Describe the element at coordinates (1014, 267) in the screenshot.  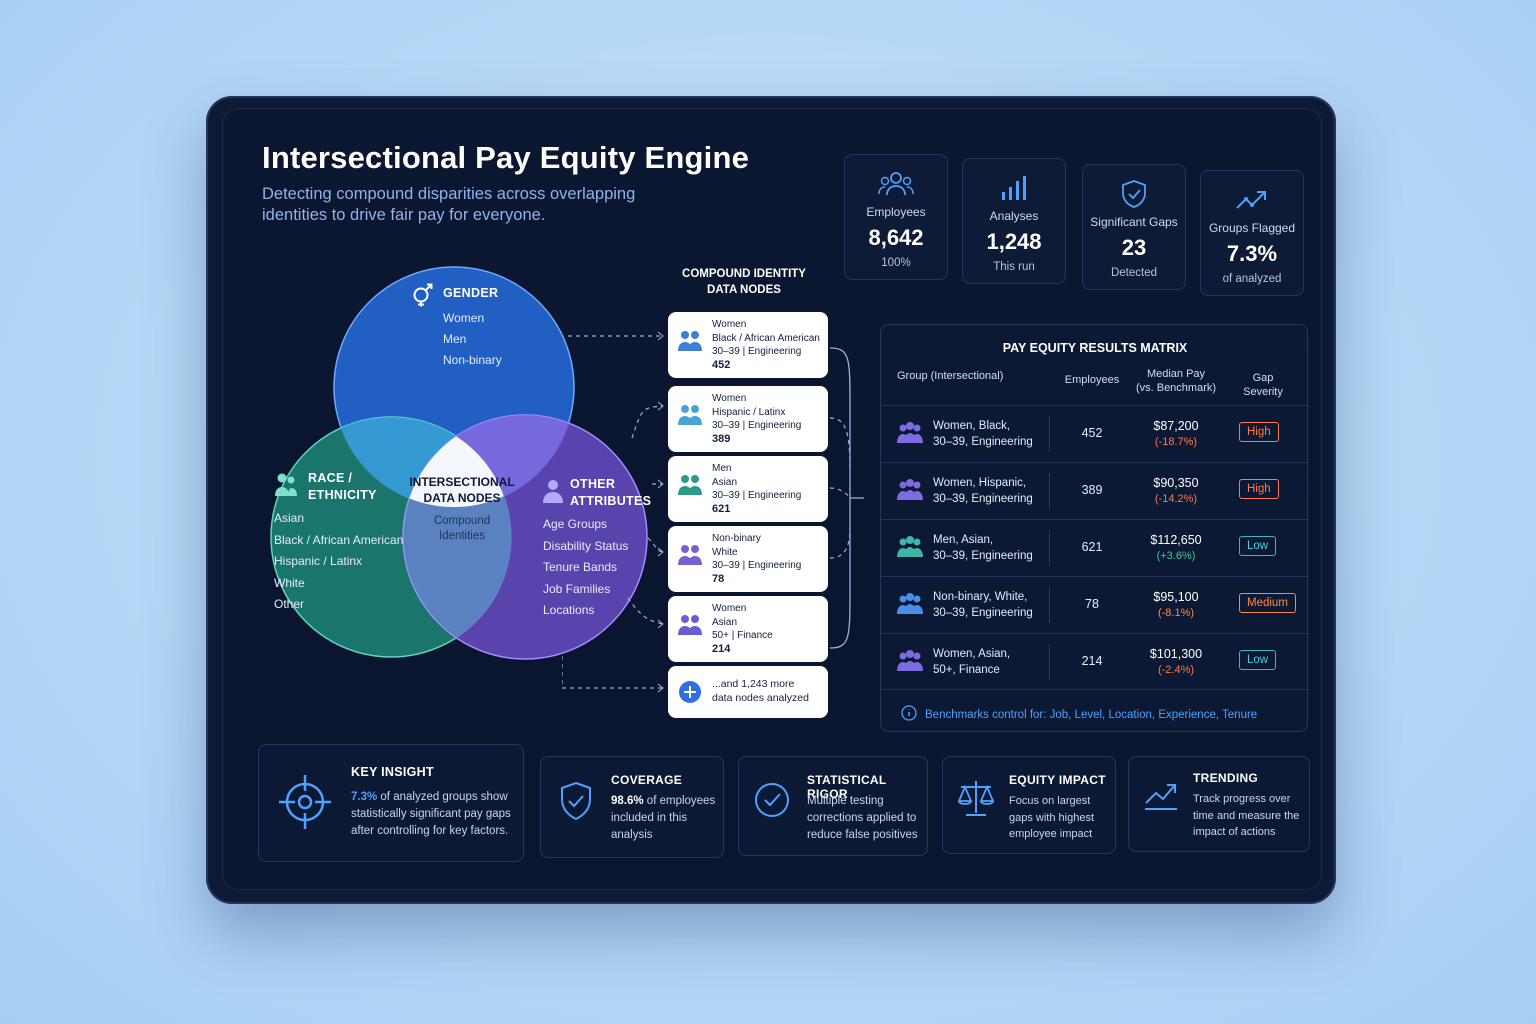
I see `stat-sub: This run` at that location.